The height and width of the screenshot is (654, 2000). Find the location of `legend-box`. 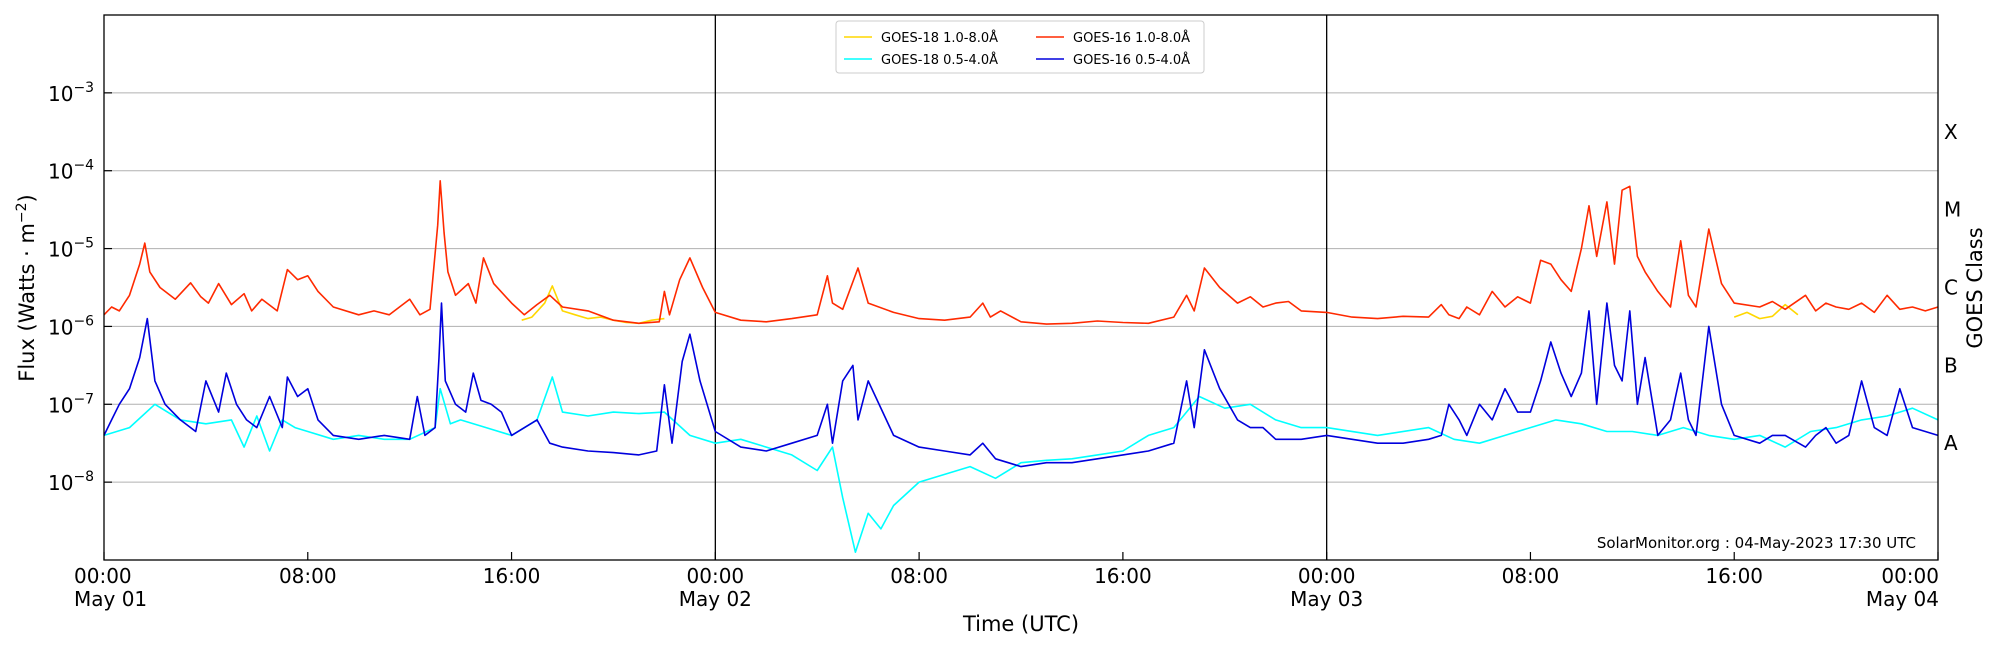

legend-box is located at coordinates (1020, 47).